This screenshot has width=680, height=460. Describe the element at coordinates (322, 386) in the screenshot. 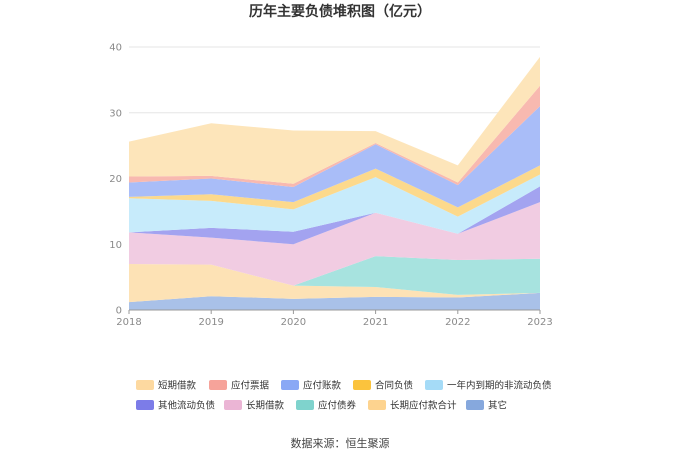

I see `legend-label: 应付账款` at that location.